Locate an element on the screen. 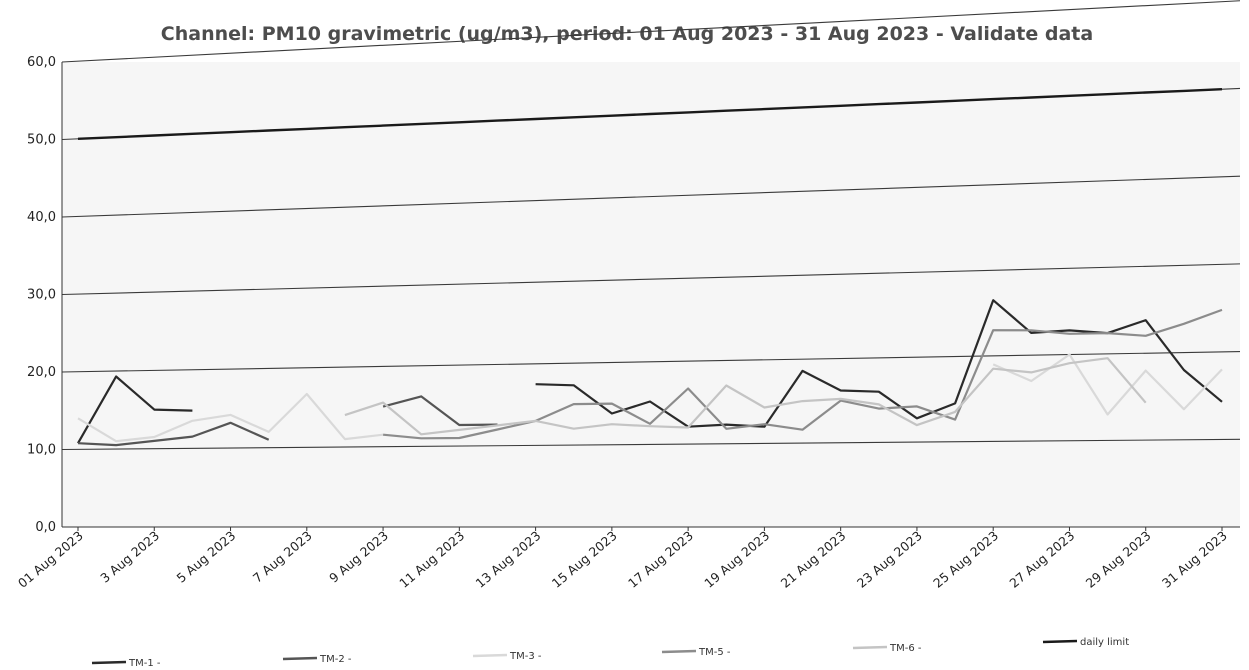  legend-label-tm-5: TM-5 - is located at coordinates (714, 652).